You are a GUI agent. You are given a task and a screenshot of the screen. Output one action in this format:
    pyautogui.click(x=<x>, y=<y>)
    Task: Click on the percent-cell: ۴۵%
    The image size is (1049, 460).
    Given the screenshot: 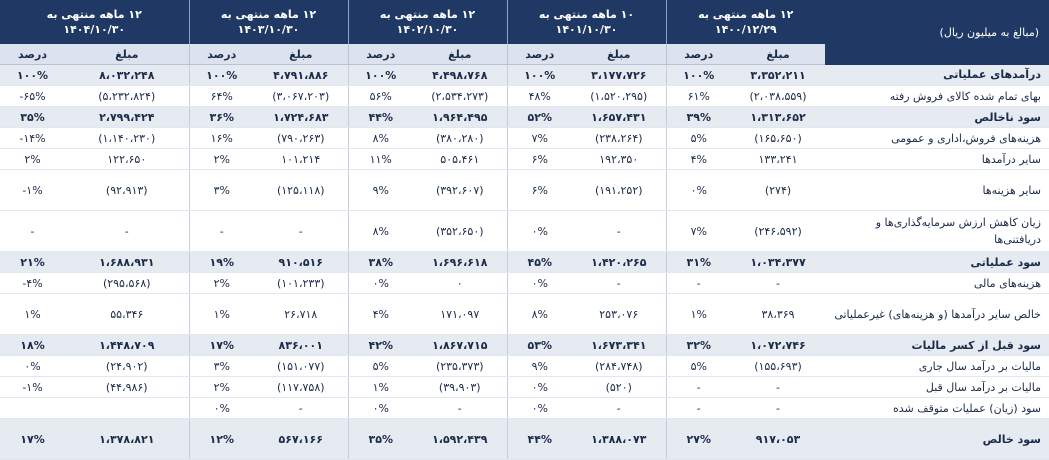 What is the action you would take?
    pyautogui.click(x=539, y=262)
    